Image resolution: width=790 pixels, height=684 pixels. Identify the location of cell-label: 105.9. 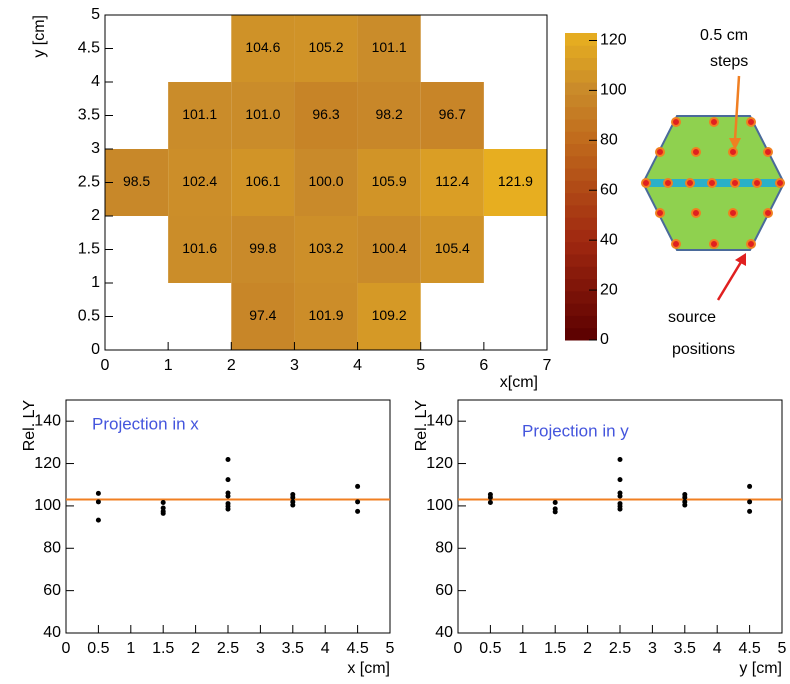
(389, 181).